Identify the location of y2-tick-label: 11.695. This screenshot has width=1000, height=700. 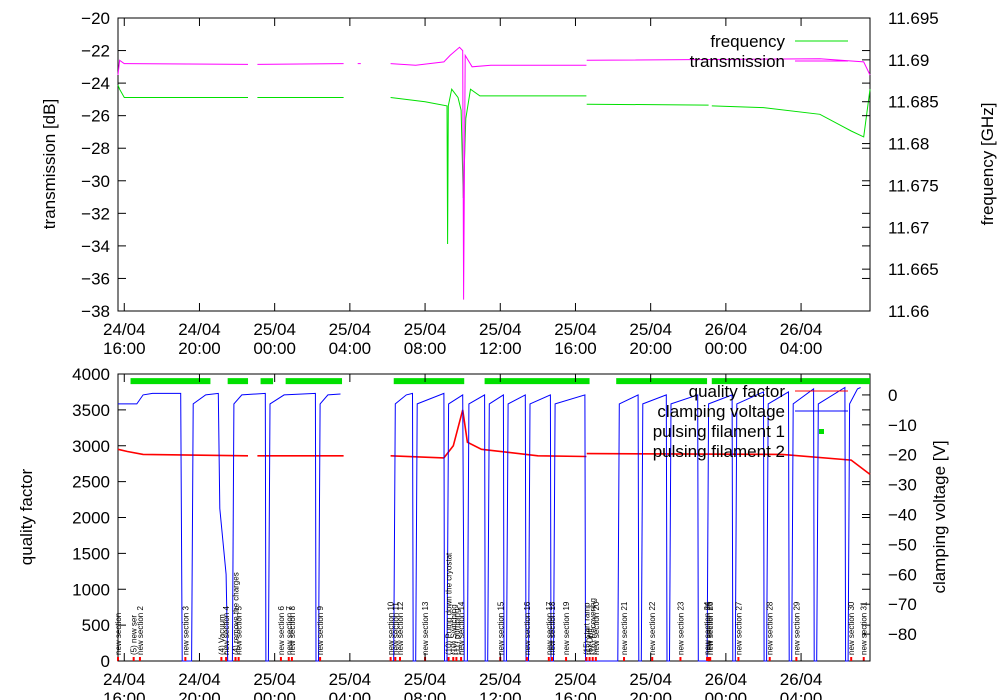
(913, 18).